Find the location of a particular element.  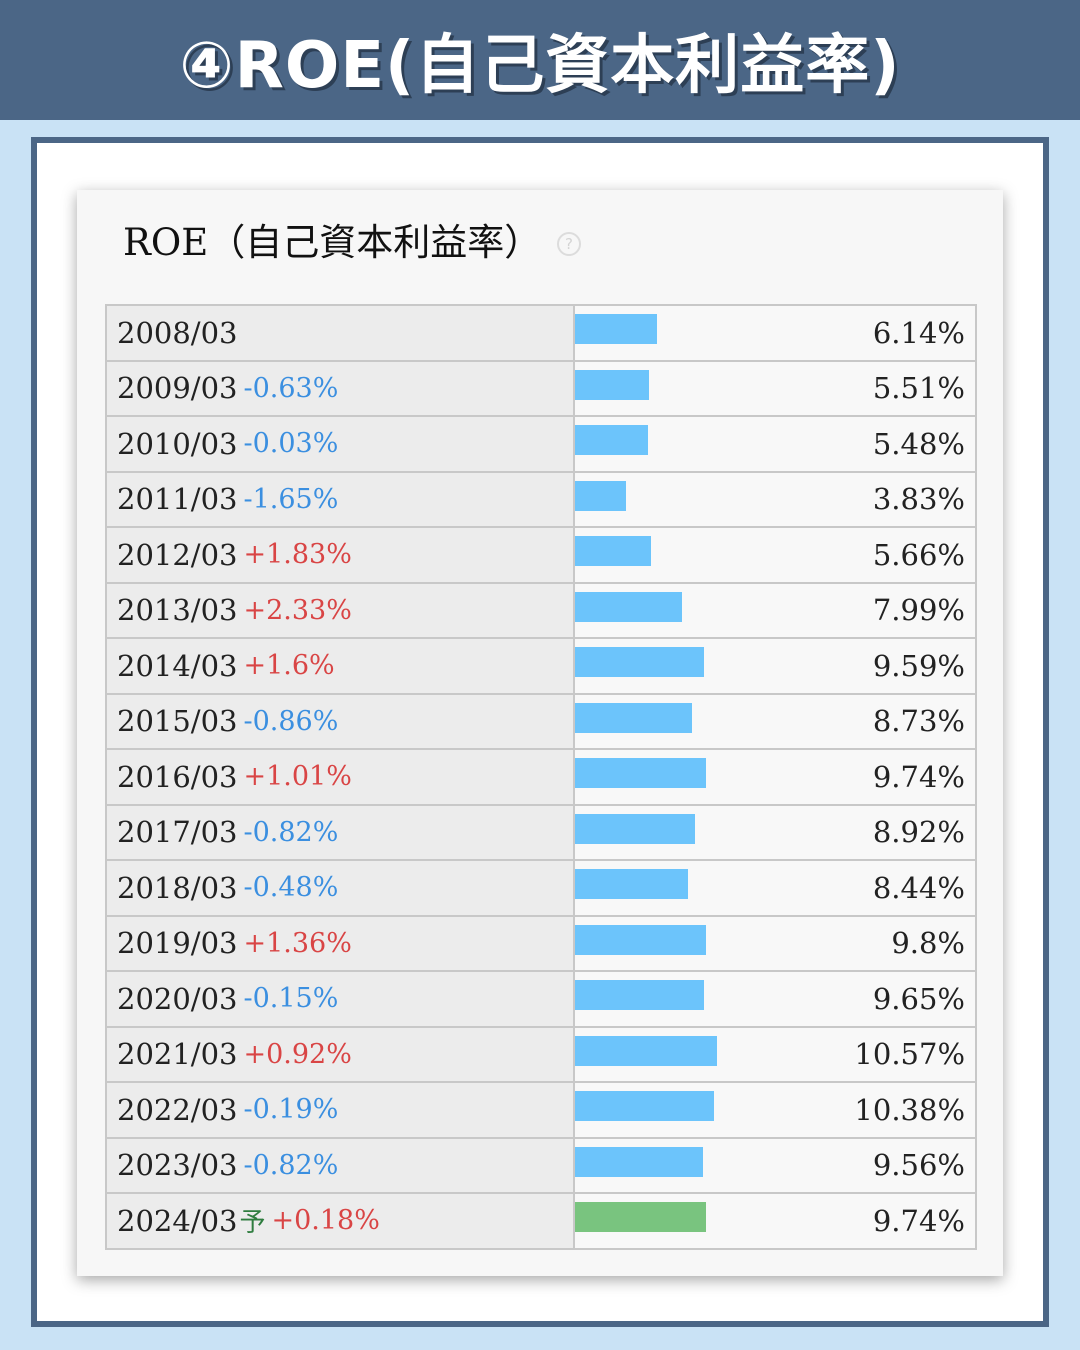

year-label: 2024/03 is located at coordinates (177, 1220).